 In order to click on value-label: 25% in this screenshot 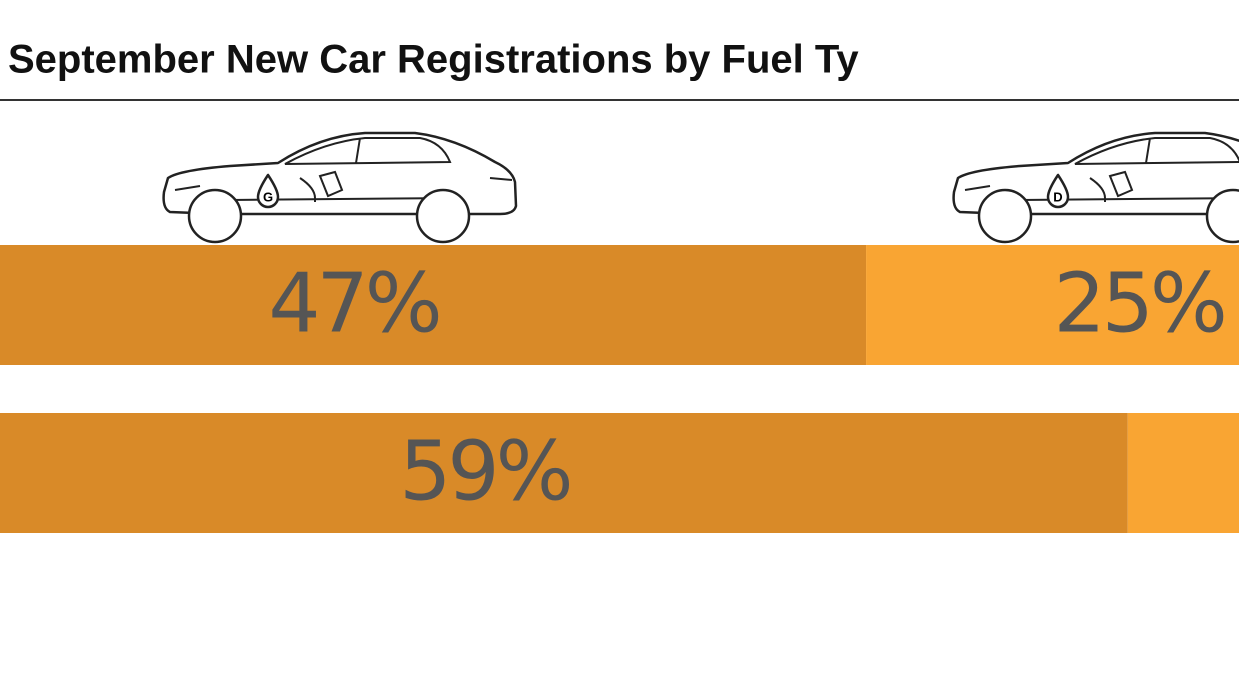, I will do `click(1139, 303)`.